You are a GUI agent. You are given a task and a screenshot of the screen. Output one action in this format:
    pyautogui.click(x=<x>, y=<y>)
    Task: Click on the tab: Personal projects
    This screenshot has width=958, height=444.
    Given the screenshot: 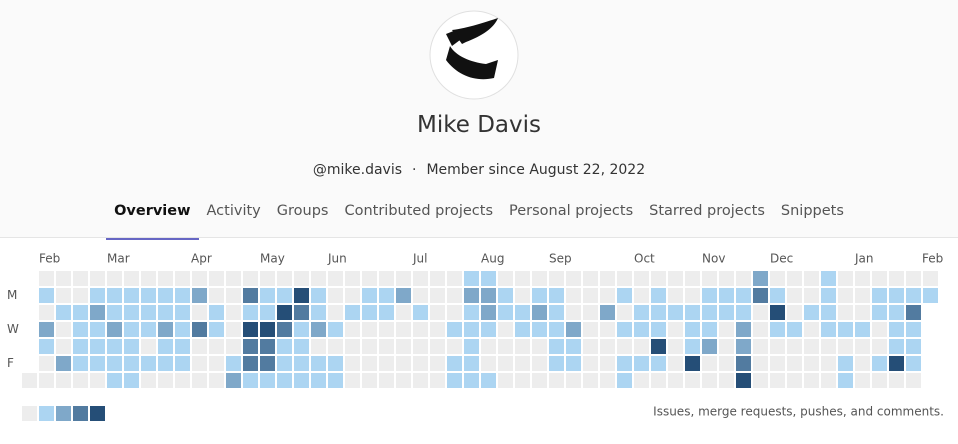 What is the action you would take?
    pyautogui.click(x=571, y=211)
    